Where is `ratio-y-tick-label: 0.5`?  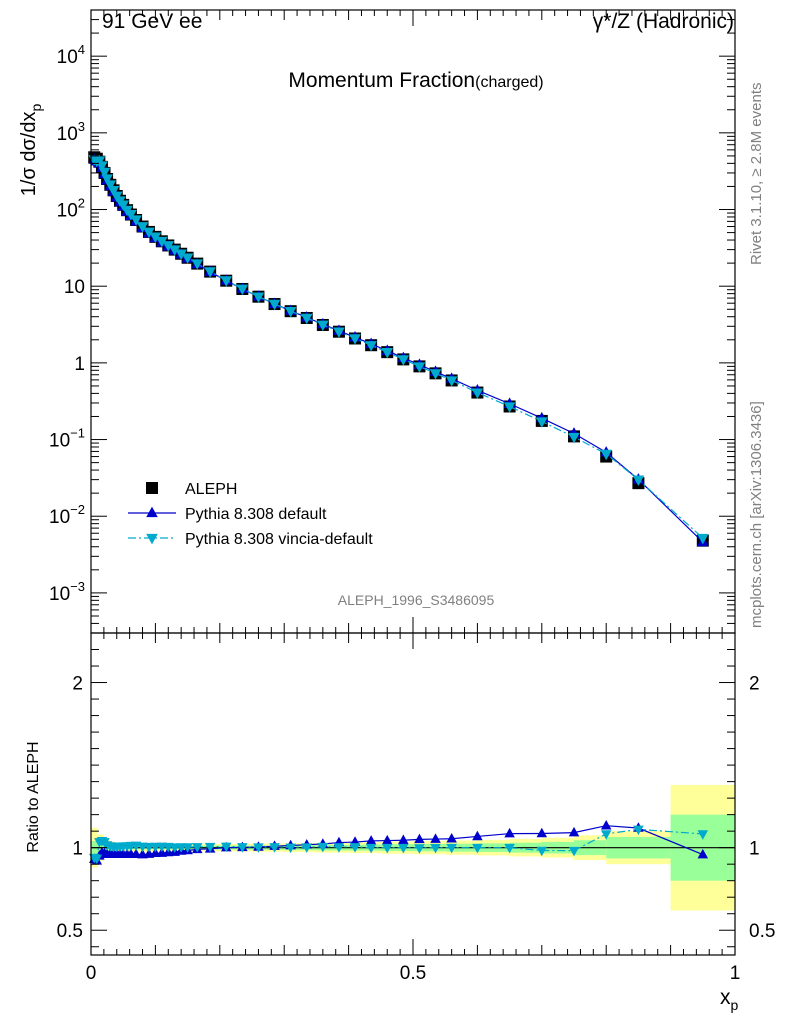 ratio-y-tick-label: 0.5 is located at coordinates (70, 931).